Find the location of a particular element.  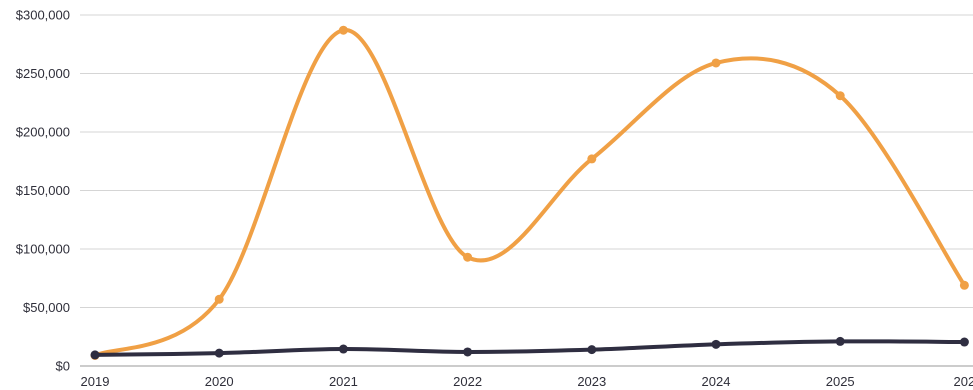

x-tick-label: 2024 is located at coordinates (716, 381).